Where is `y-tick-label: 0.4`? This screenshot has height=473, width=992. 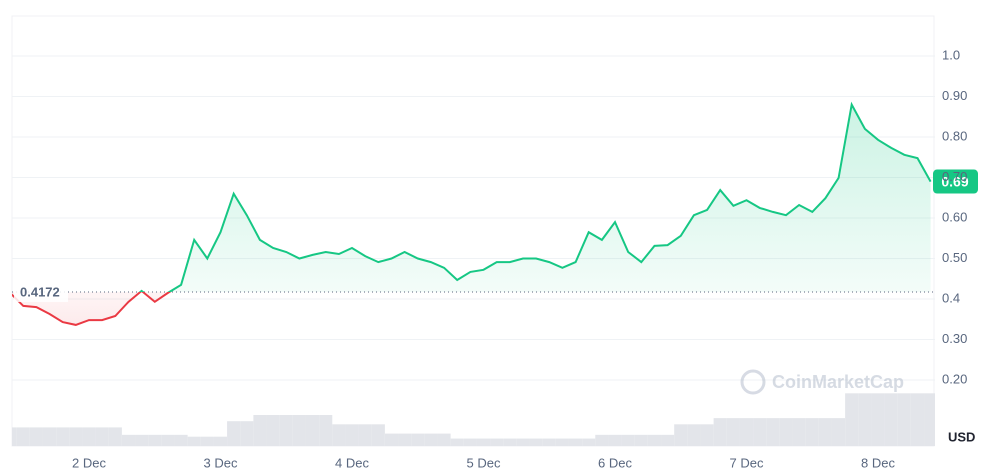 y-tick-label: 0.4 is located at coordinates (951, 297).